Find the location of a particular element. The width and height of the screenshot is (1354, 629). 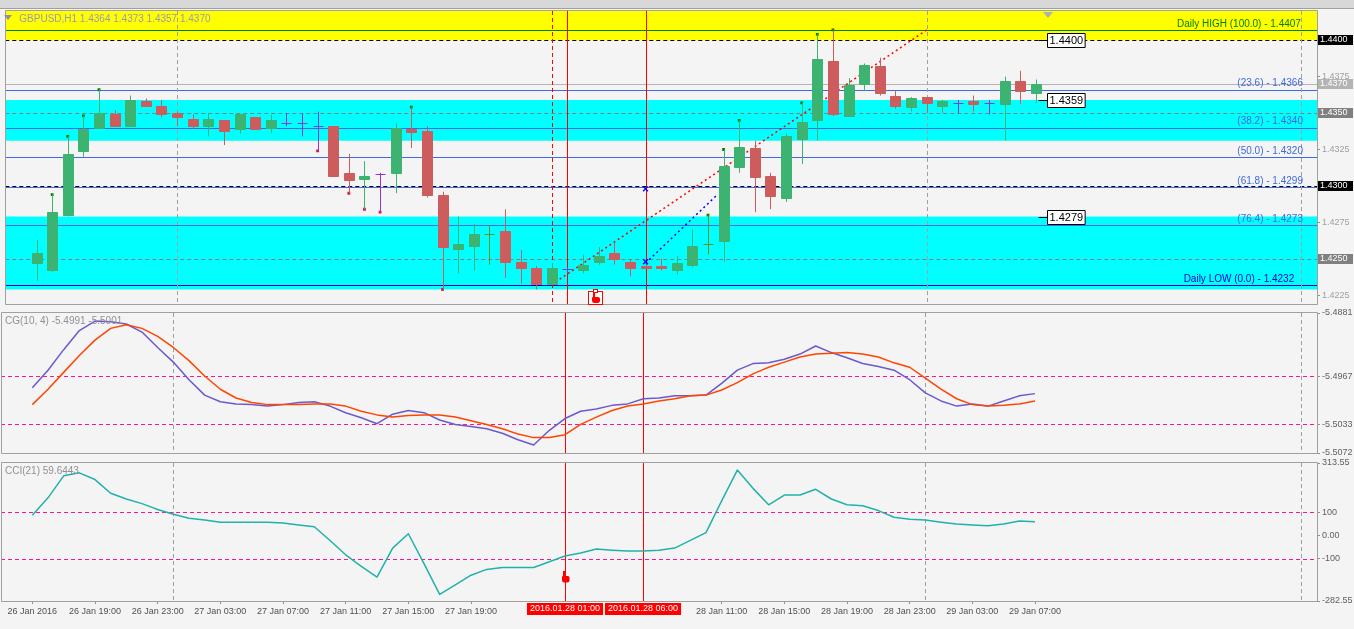

chart-title: CCI(21) 59.6443 is located at coordinates (42, 470).